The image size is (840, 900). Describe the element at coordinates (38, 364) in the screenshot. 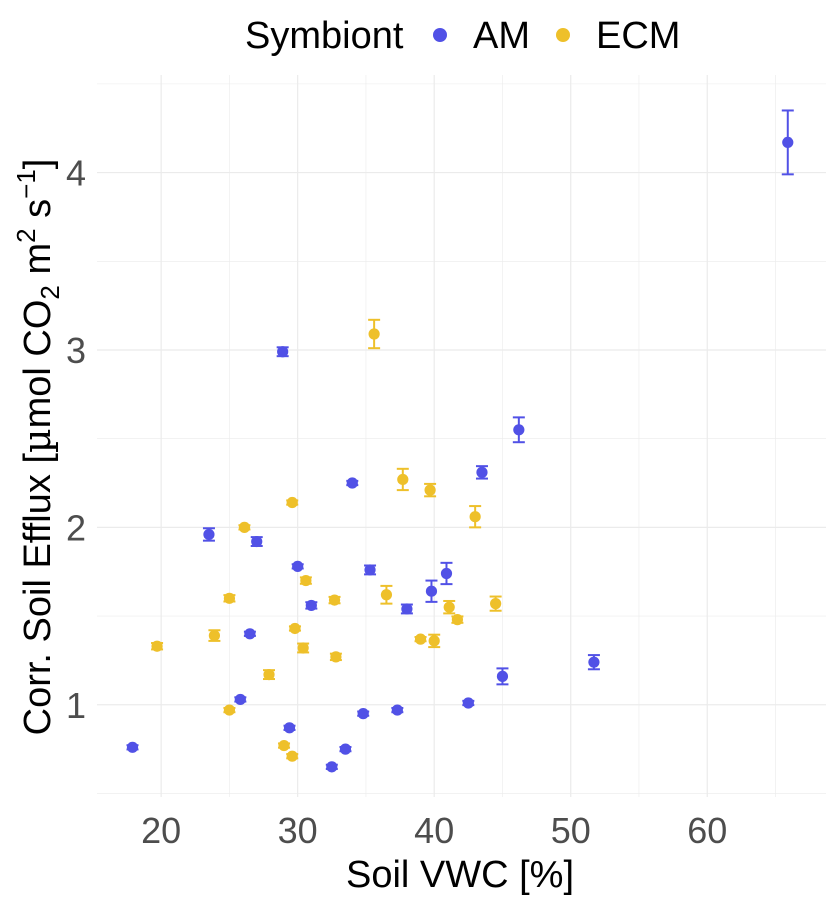

I see `y-axis-title-mol: mol CO` at that location.